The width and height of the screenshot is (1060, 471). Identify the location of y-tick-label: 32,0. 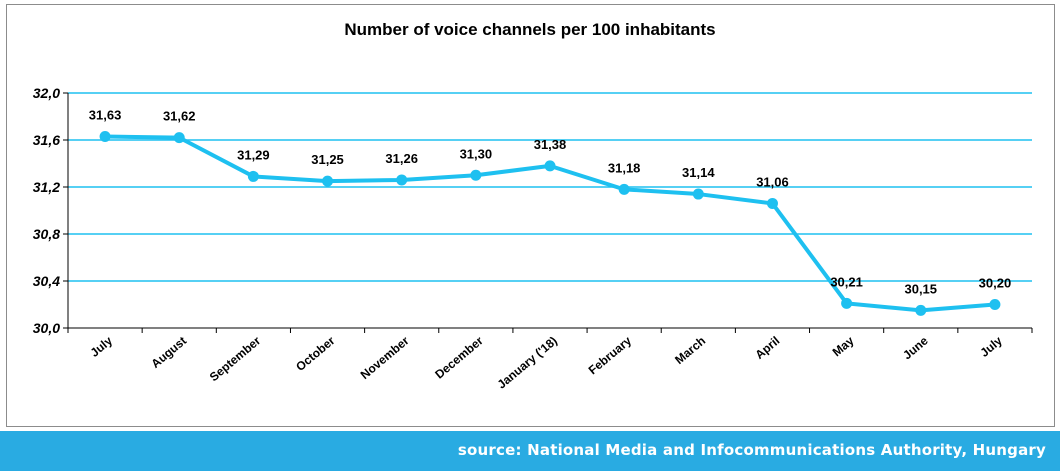
(46, 93).